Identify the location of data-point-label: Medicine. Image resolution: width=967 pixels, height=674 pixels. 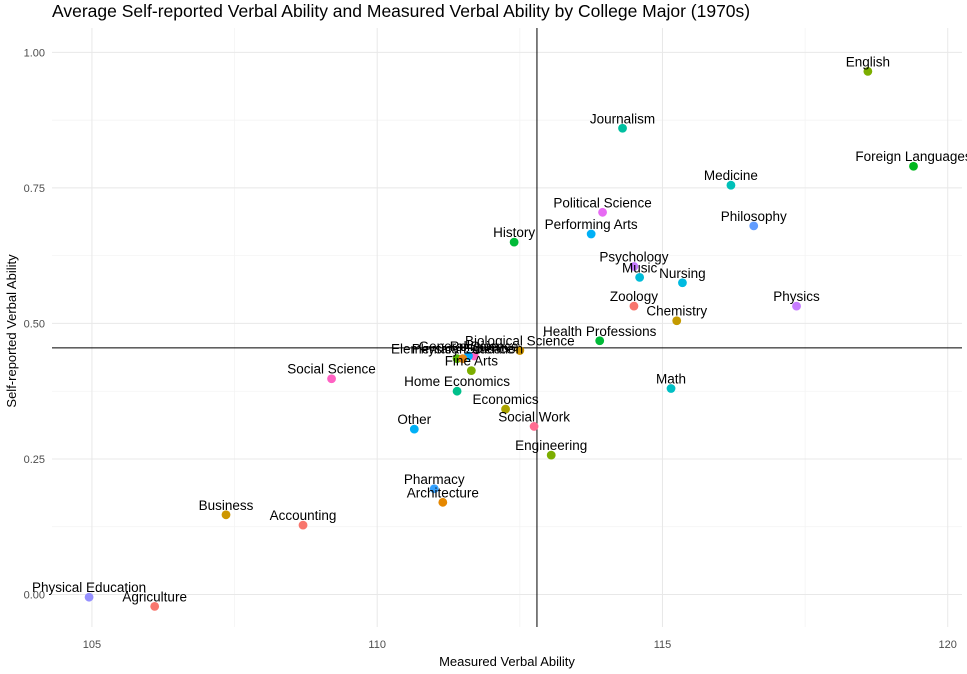
(731, 175).